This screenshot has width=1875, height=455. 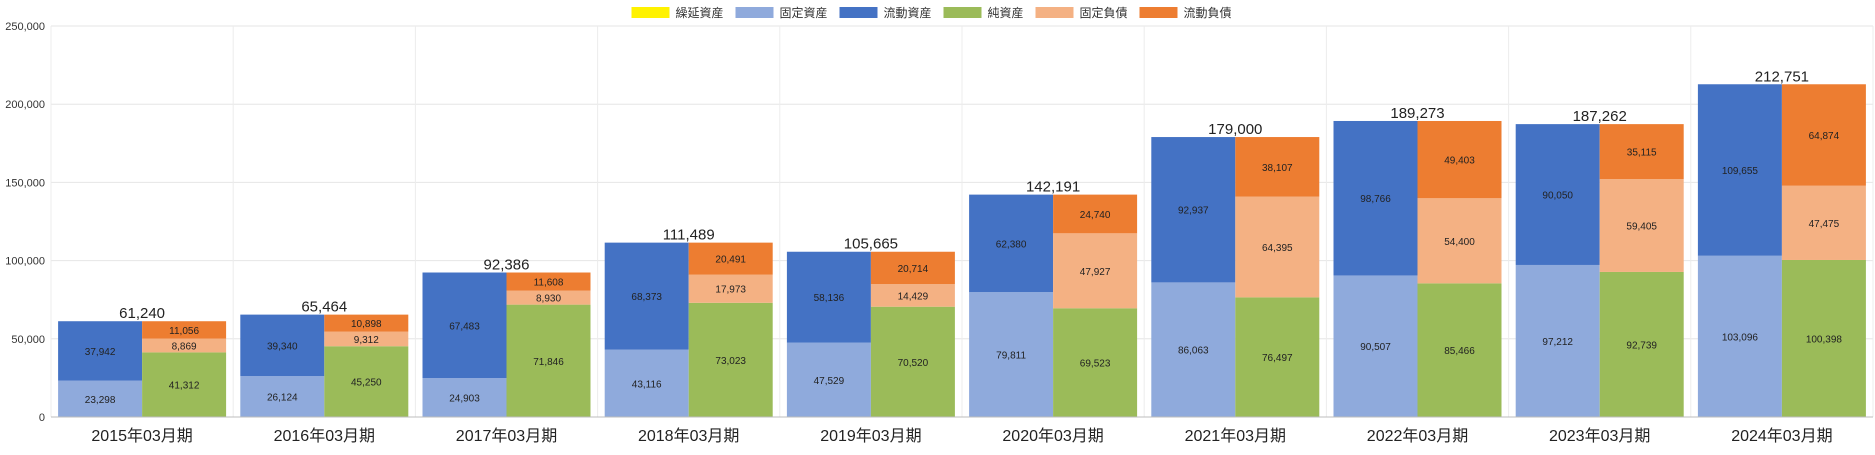 What do you see at coordinates (689, 235) in the screenshot?
I see `total-value-label: 111,489` at bounding box center [689, 235].